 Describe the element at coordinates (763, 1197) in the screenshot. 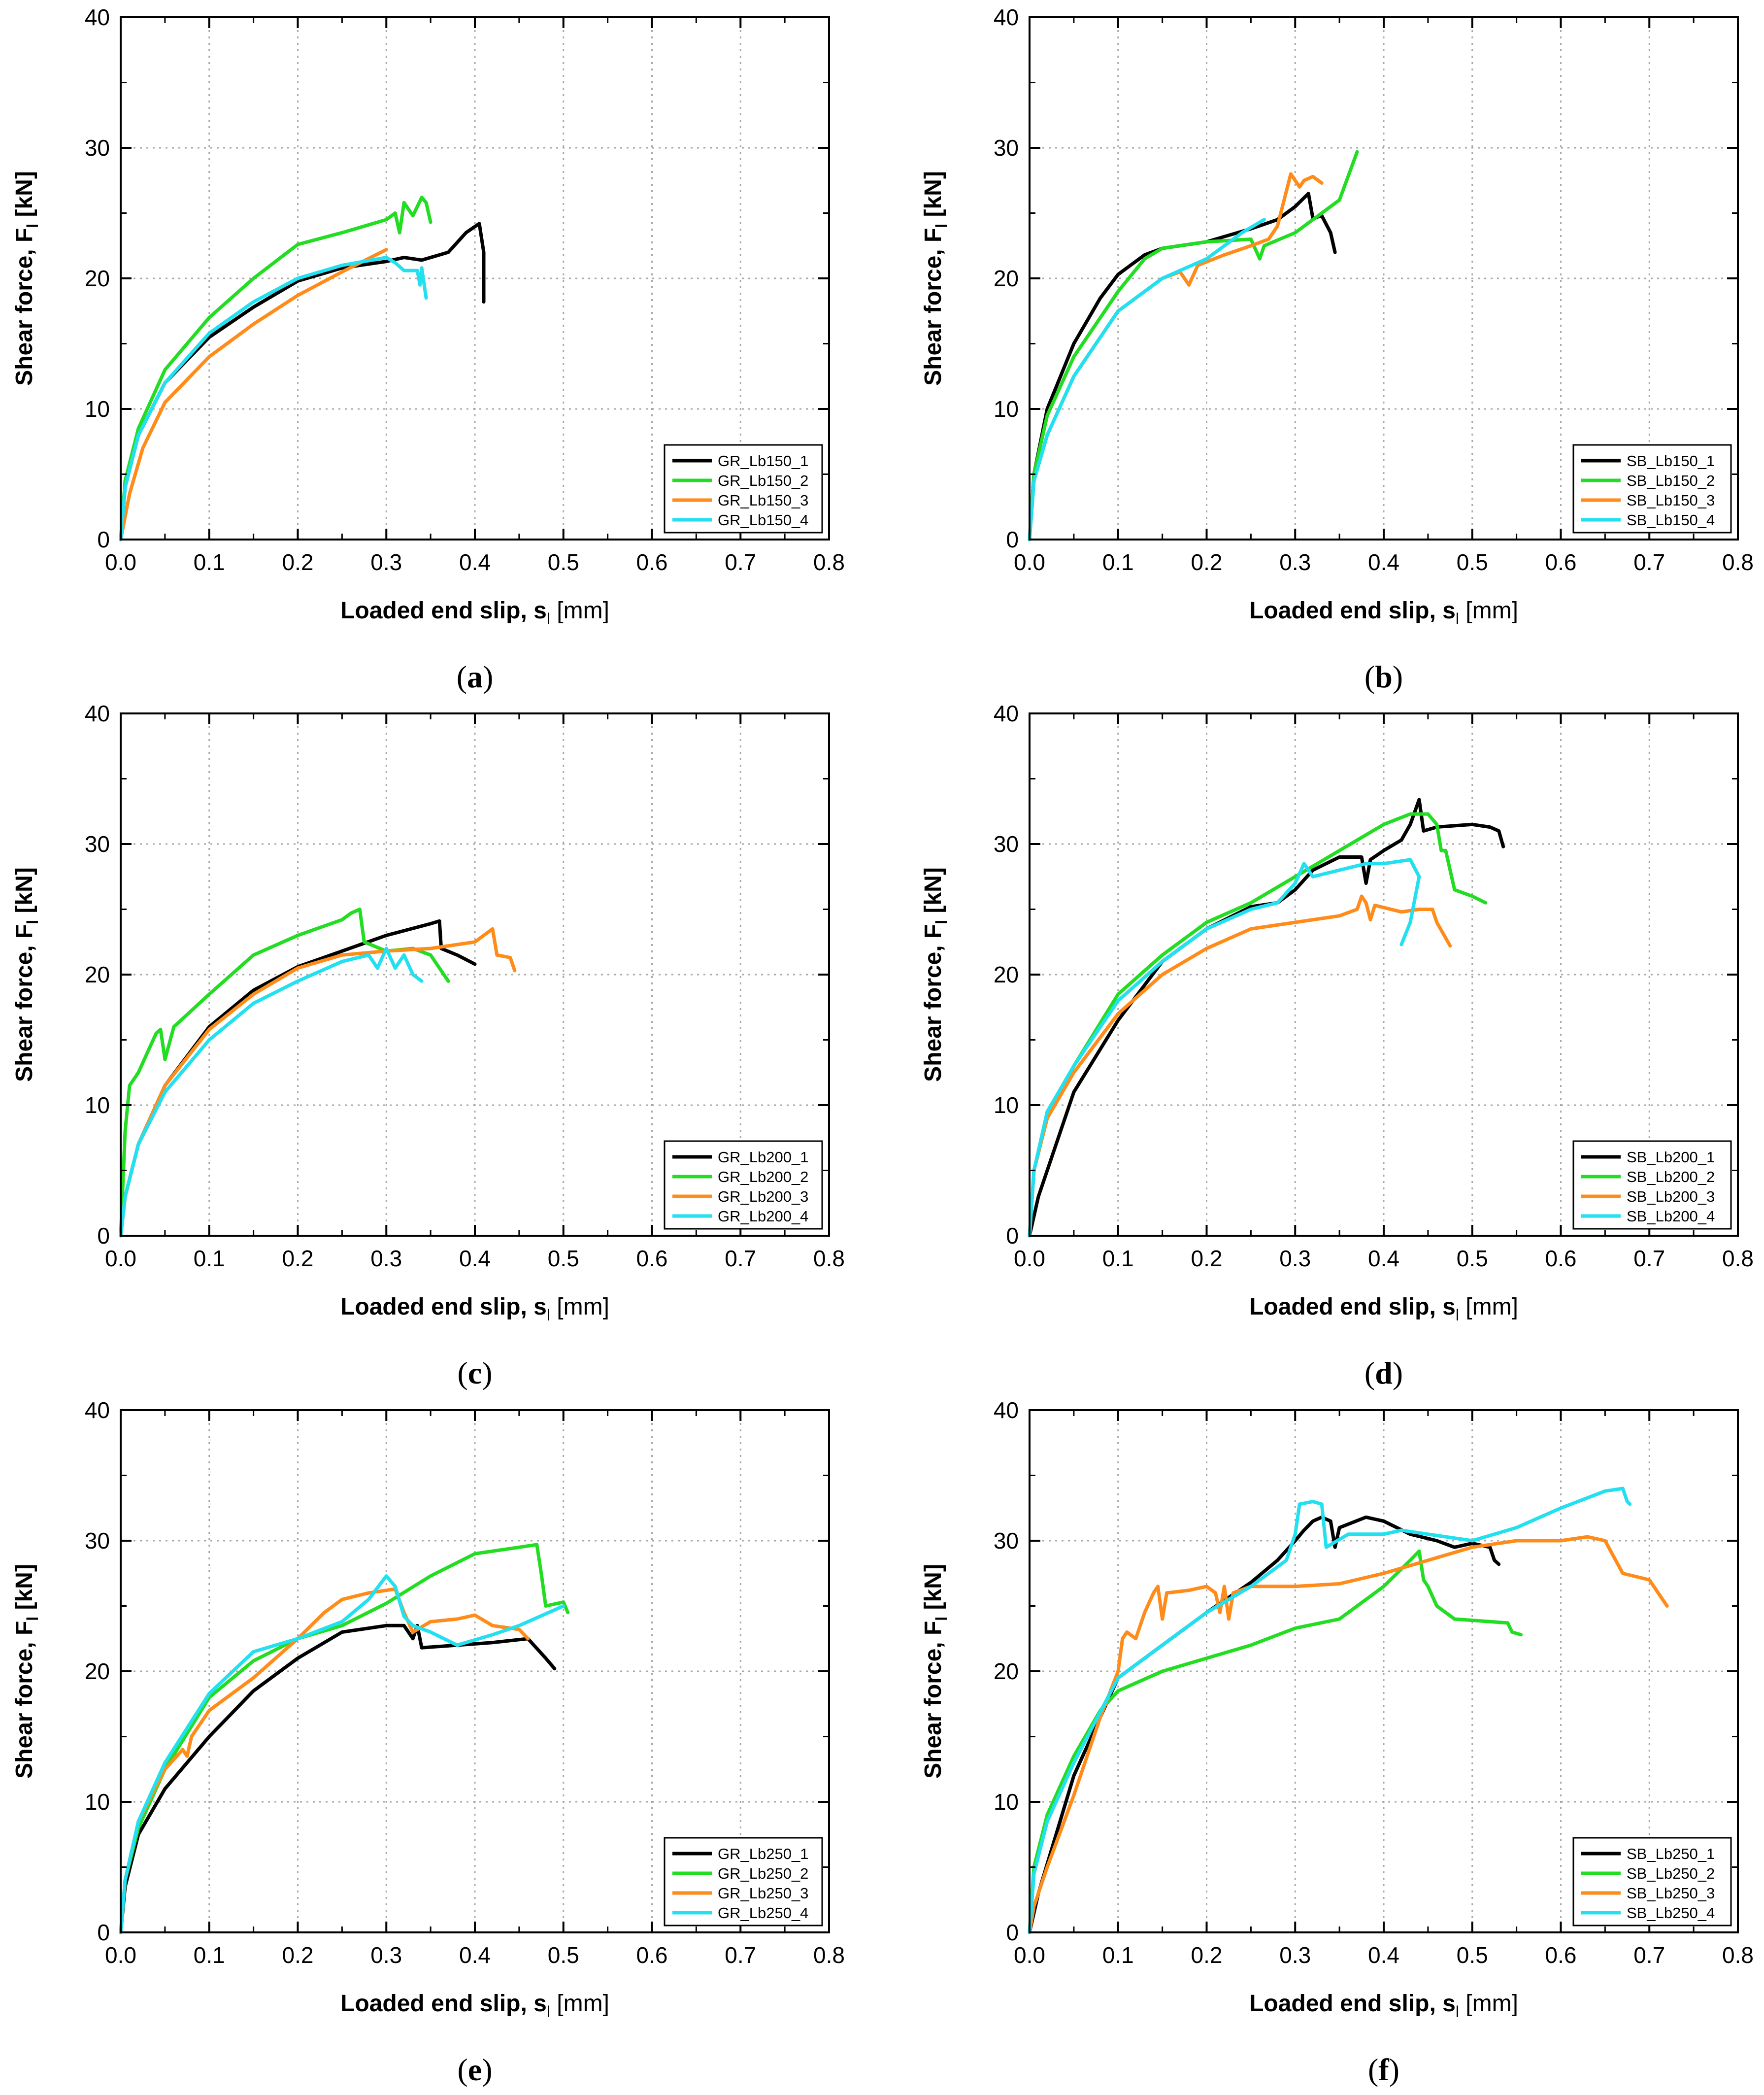

I see `legend-label: GR_Lb200_3` at that location.